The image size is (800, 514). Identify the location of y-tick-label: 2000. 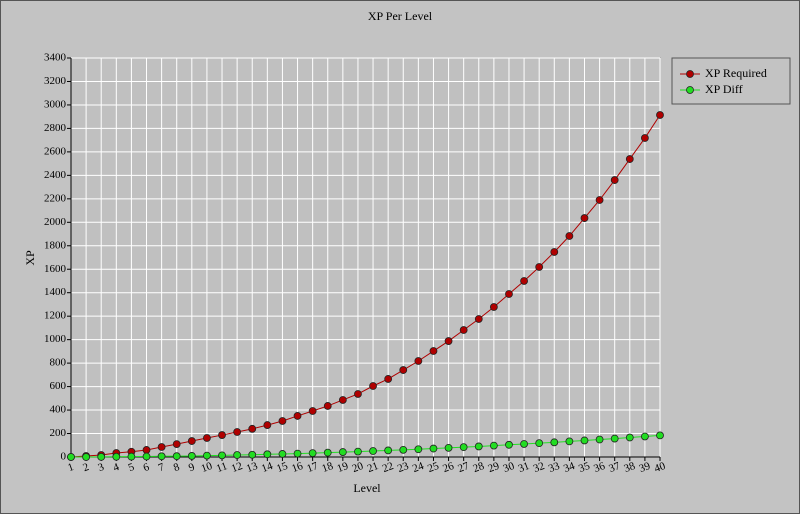
(55, 222).